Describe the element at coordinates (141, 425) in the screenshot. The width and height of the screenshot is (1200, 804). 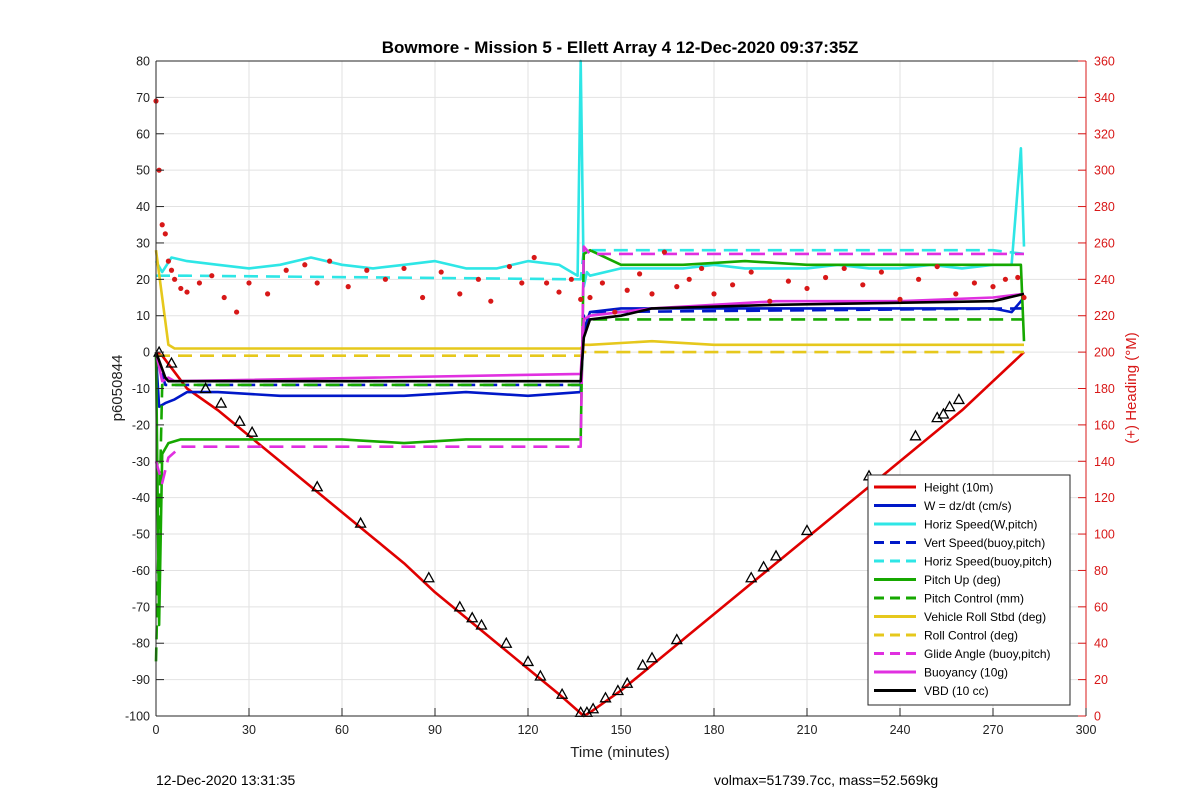
I see `y-tick-label: -20` at that location.